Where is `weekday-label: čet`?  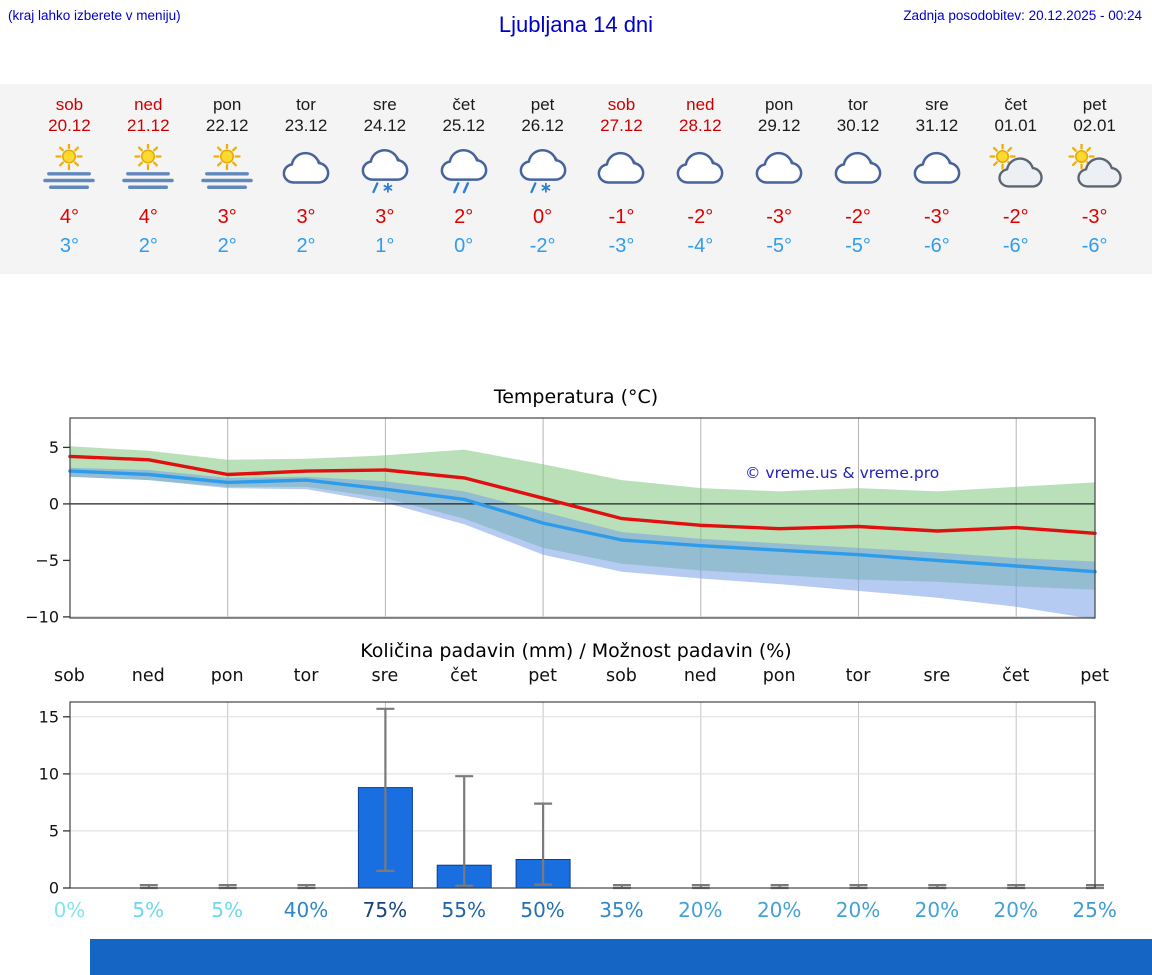
weekday-label: čet is located at coordinates (464, 676).